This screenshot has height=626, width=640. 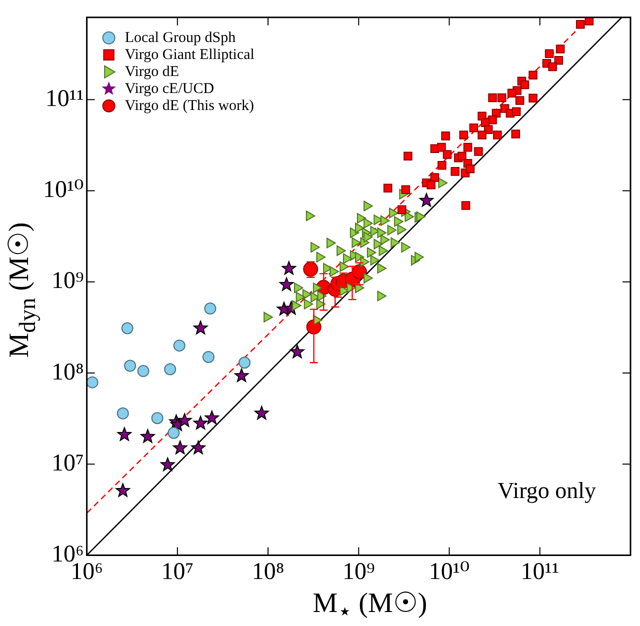 I want to click on x-tick-label: 10⁹, so click(x=358, y=571).